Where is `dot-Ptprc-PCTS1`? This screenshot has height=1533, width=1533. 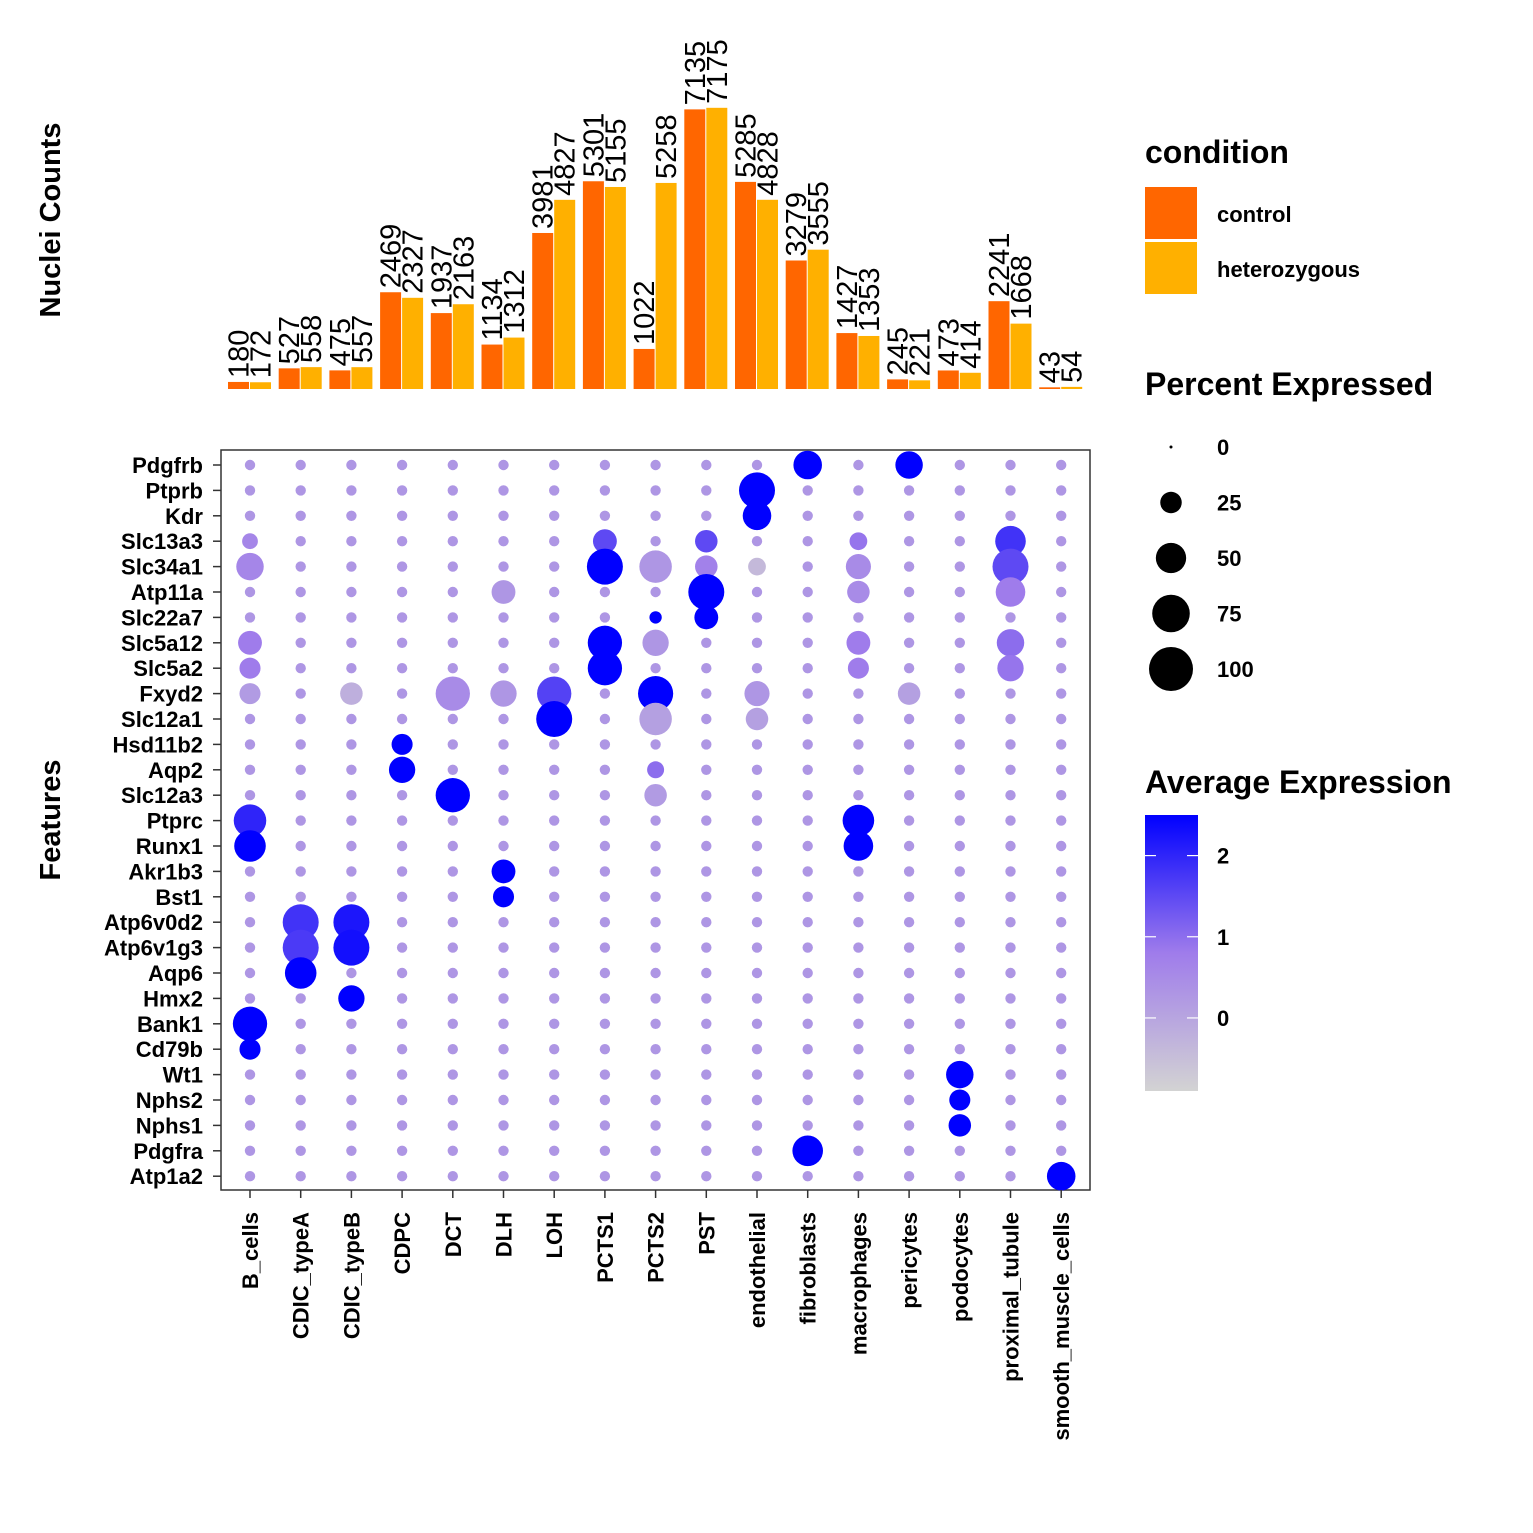 dot-Ptprc-PCTS1 is located at coordinates (605, 820).